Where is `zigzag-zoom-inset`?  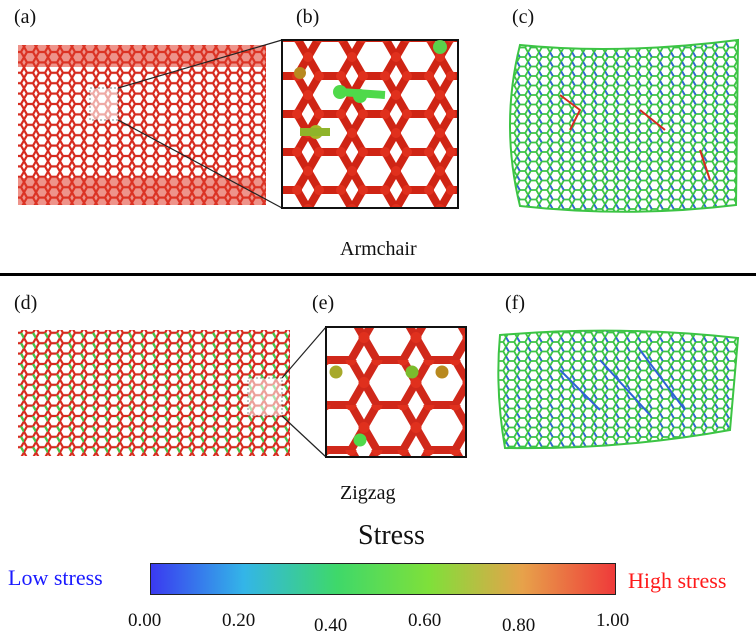
zigzag-zoom-inset is located at coordinates (396, 392).